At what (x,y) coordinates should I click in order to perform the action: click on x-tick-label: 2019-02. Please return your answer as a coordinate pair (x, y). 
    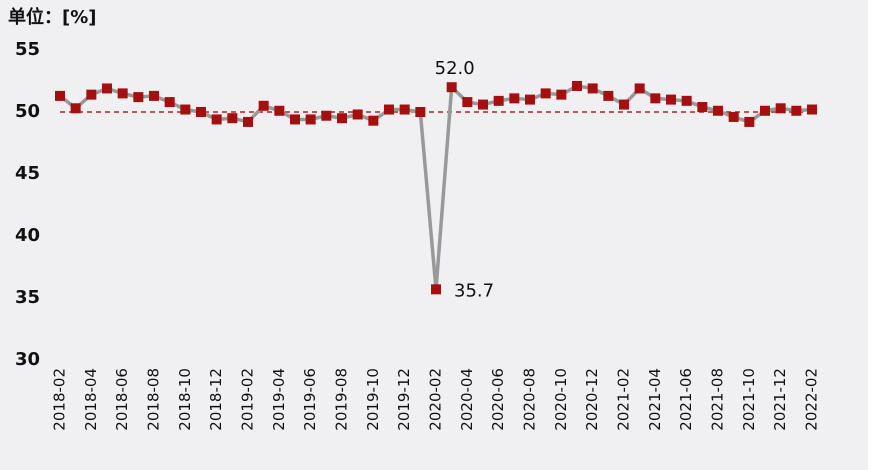
    Looking at the image, I should click on (248, 399).